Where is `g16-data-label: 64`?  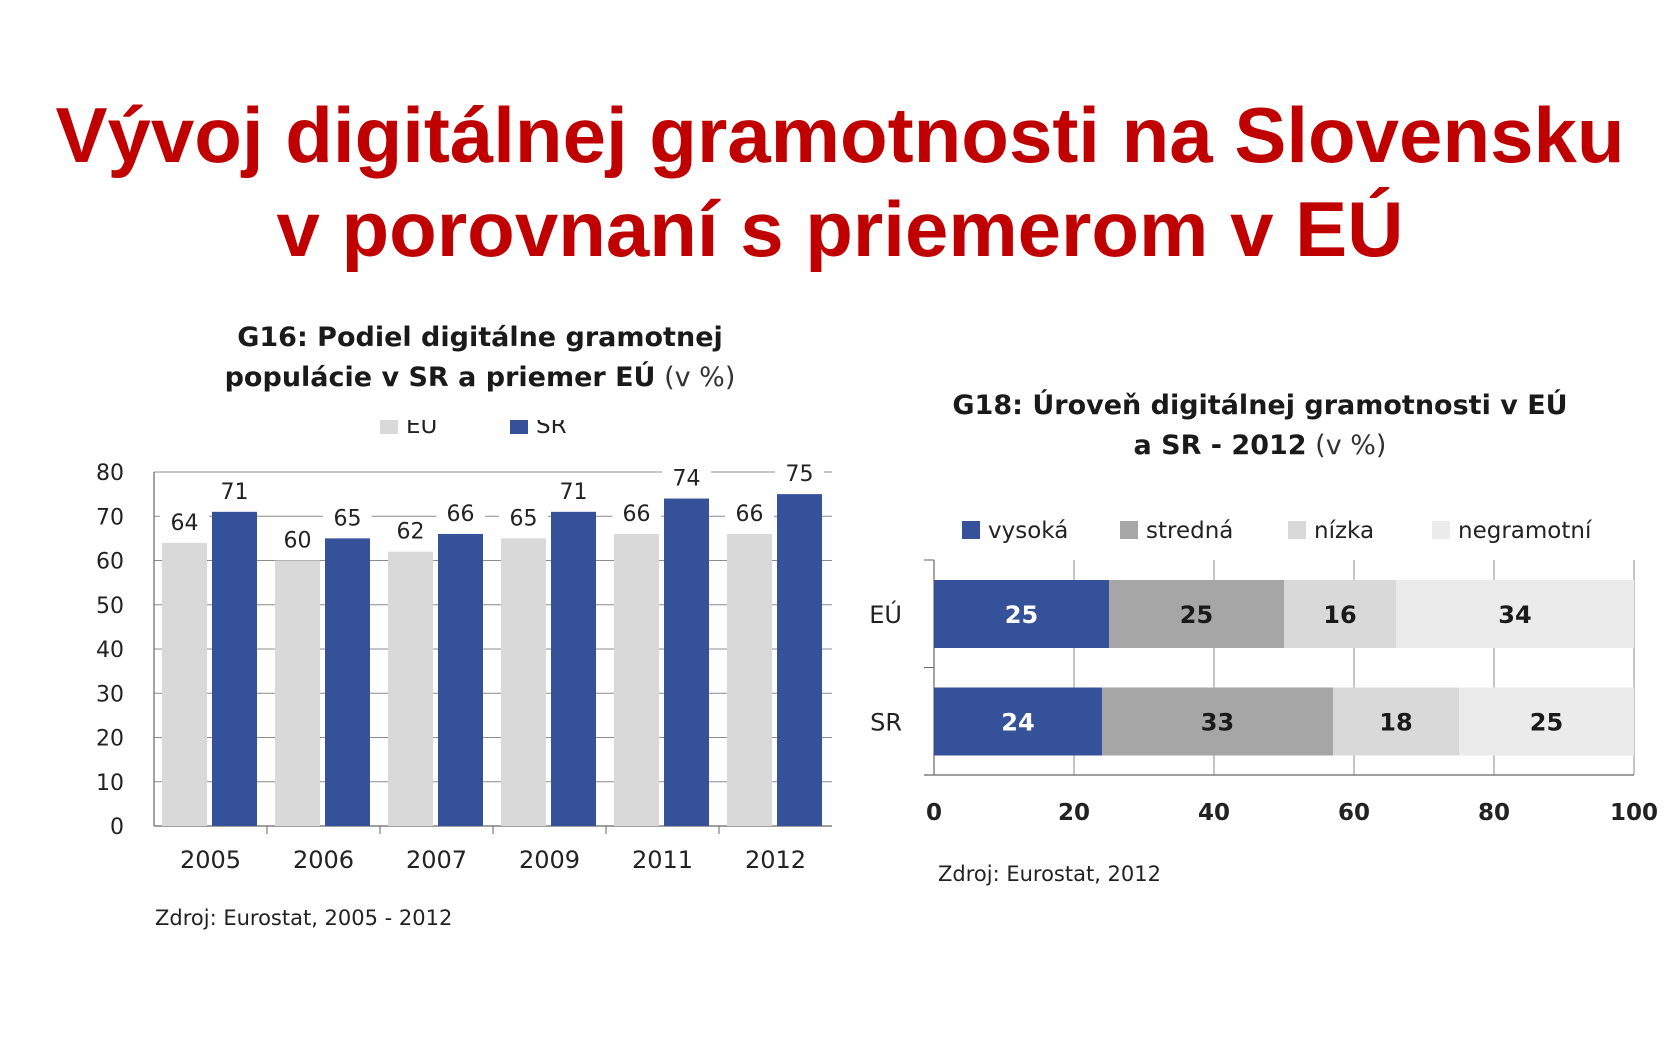 g16-data-label: 64 is located at coordinates (185, 523).